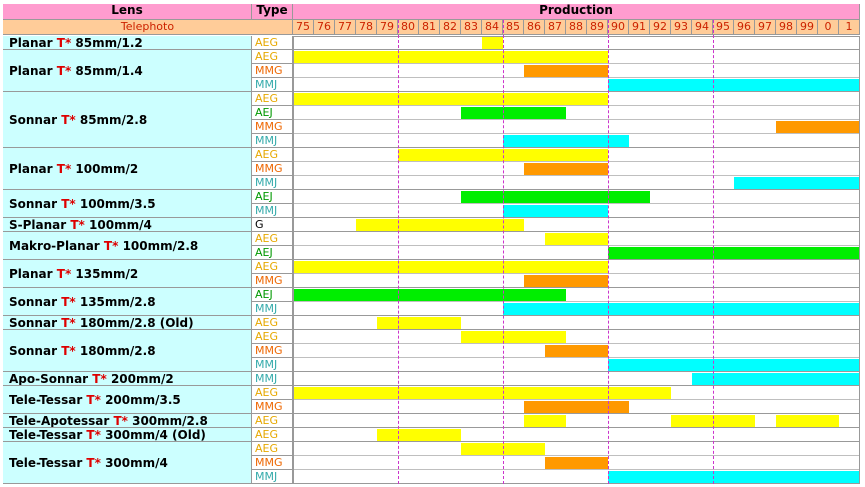 The image size is (865, 487). I want to click on lens-spec: 180mm/2.8 (Old), so click(136, 323).